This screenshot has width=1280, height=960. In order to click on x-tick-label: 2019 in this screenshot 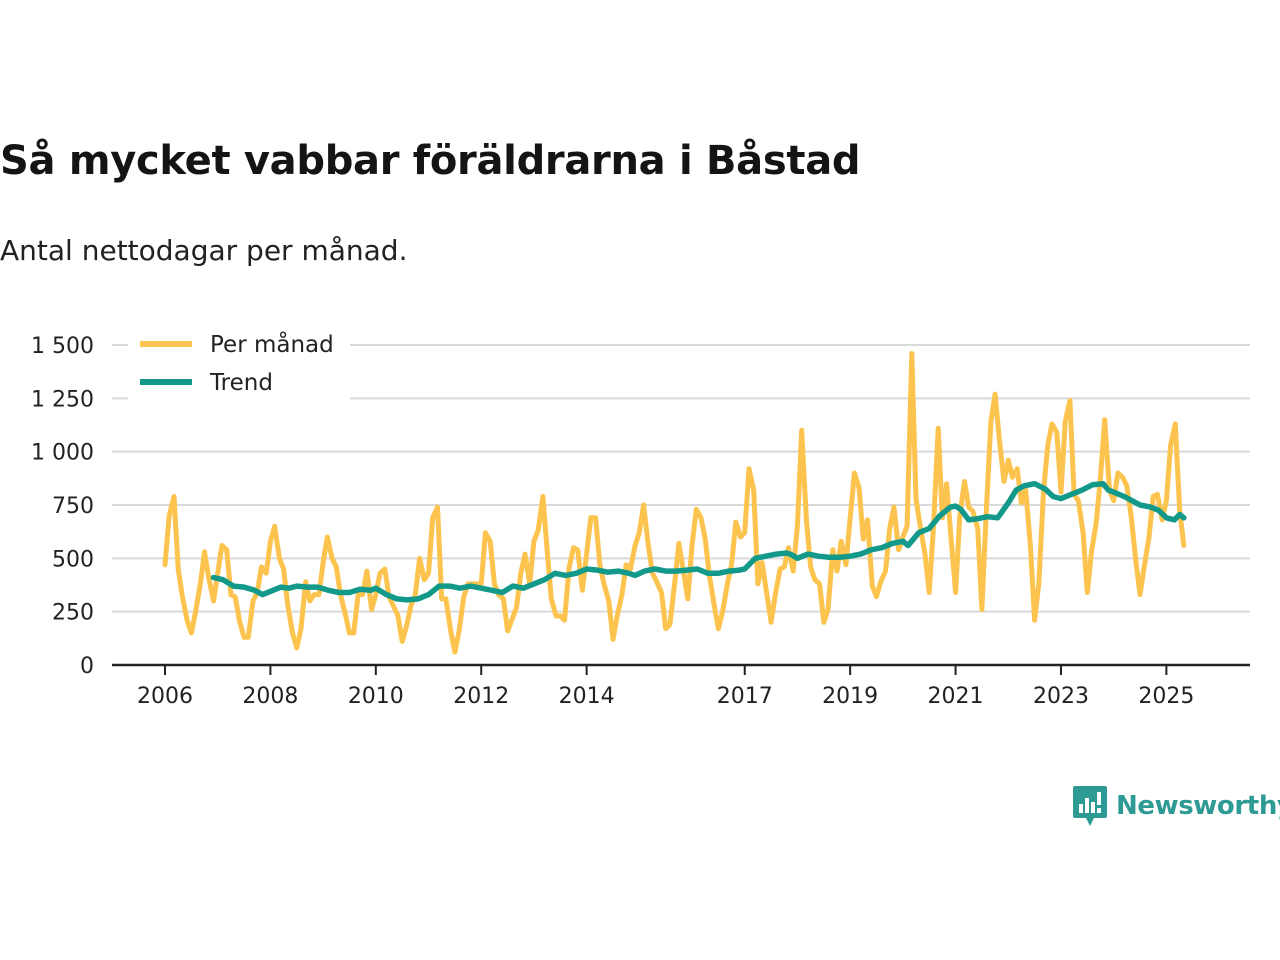, I will do `click(850, 696)`.